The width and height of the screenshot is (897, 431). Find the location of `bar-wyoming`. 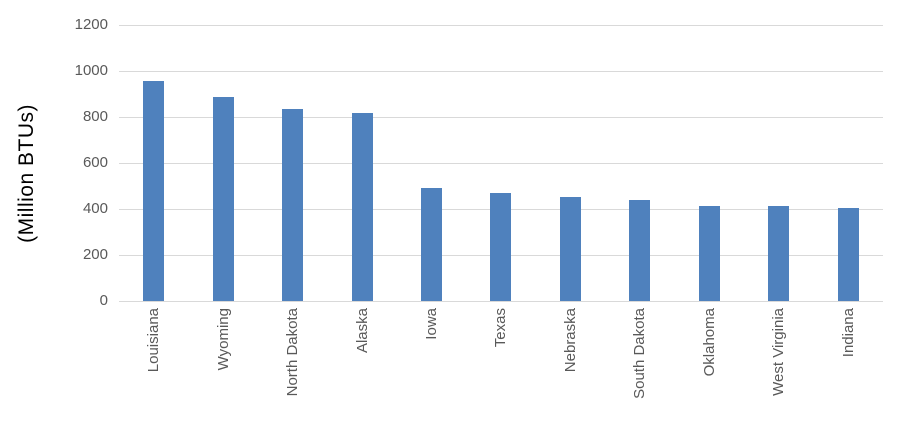

bar-wyoming is located at coordinates (223, 199).